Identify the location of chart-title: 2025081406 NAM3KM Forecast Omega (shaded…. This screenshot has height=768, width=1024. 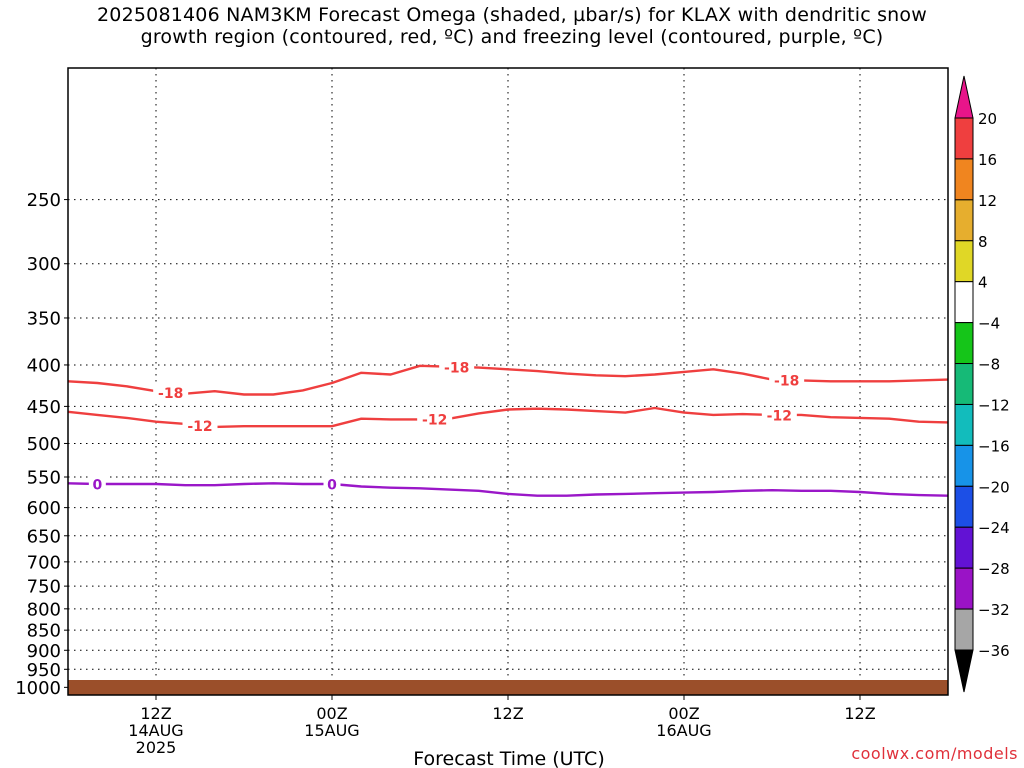
(512, 26).